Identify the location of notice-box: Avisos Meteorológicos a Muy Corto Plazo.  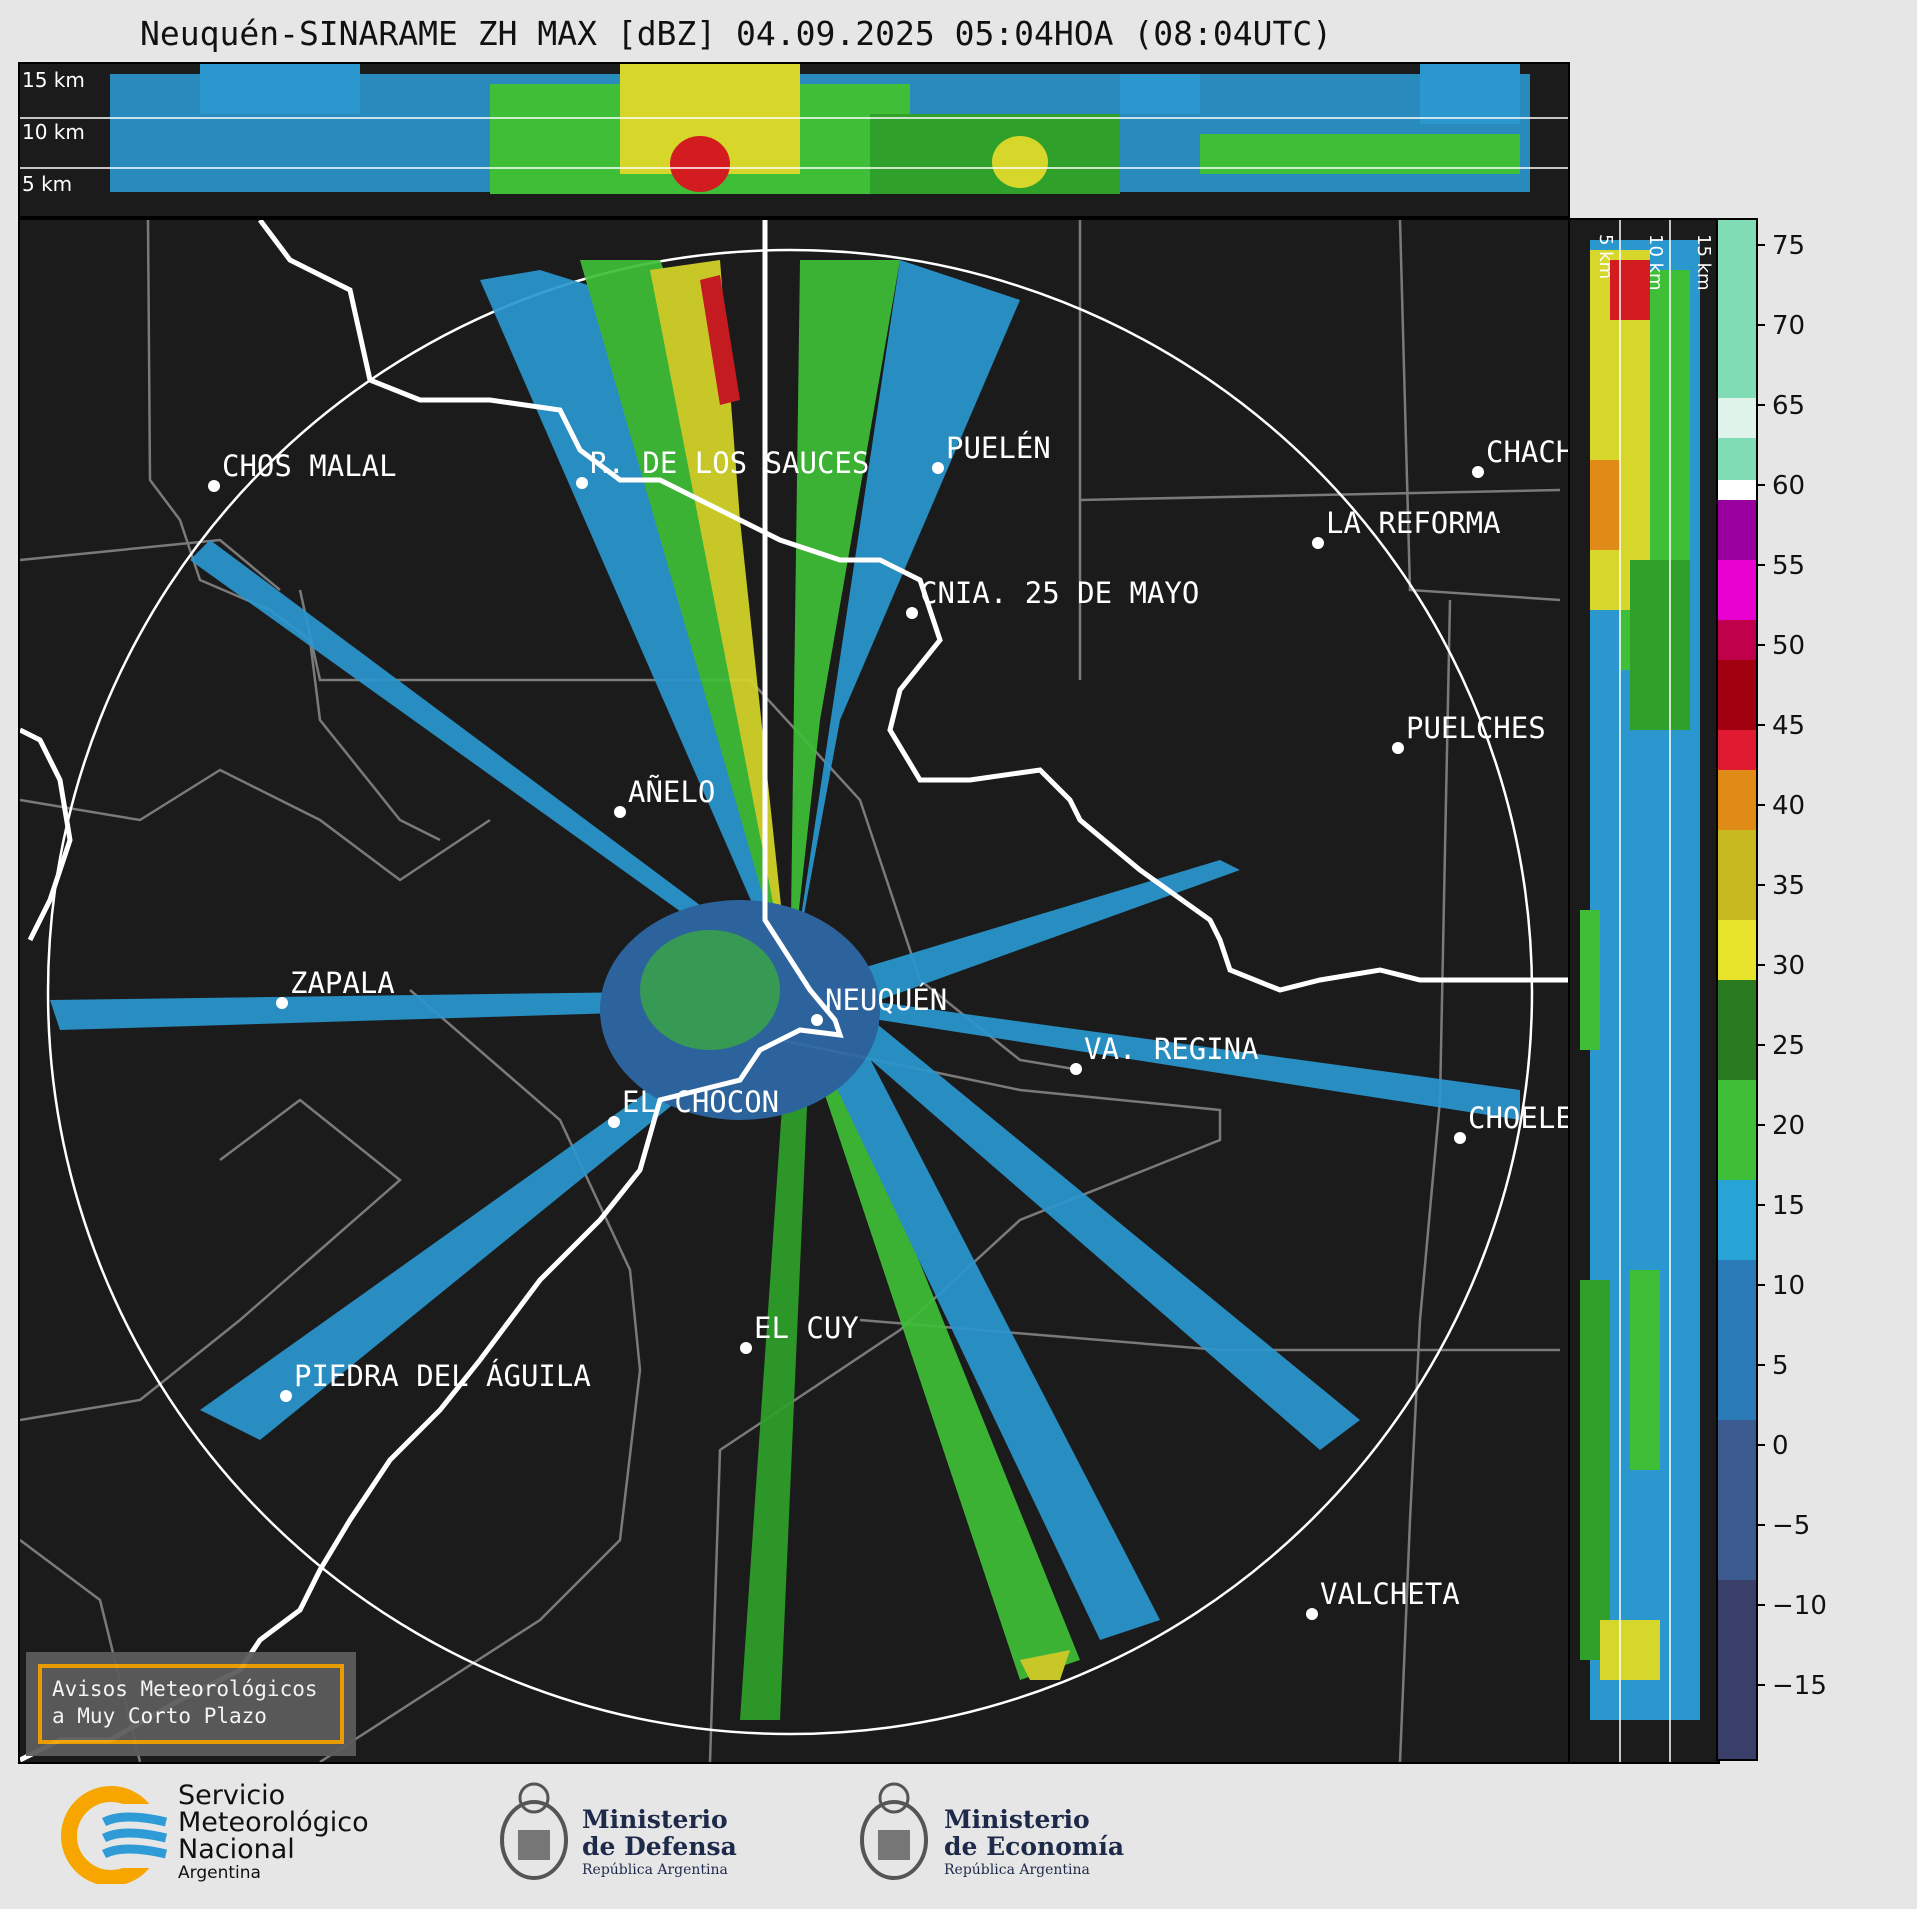
(191, 1704).